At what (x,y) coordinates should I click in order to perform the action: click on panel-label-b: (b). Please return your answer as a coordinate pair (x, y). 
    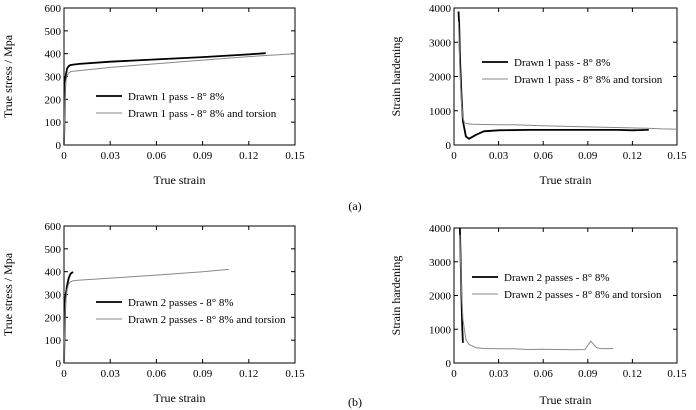
    Looking at the image, I should click on (355, 402).